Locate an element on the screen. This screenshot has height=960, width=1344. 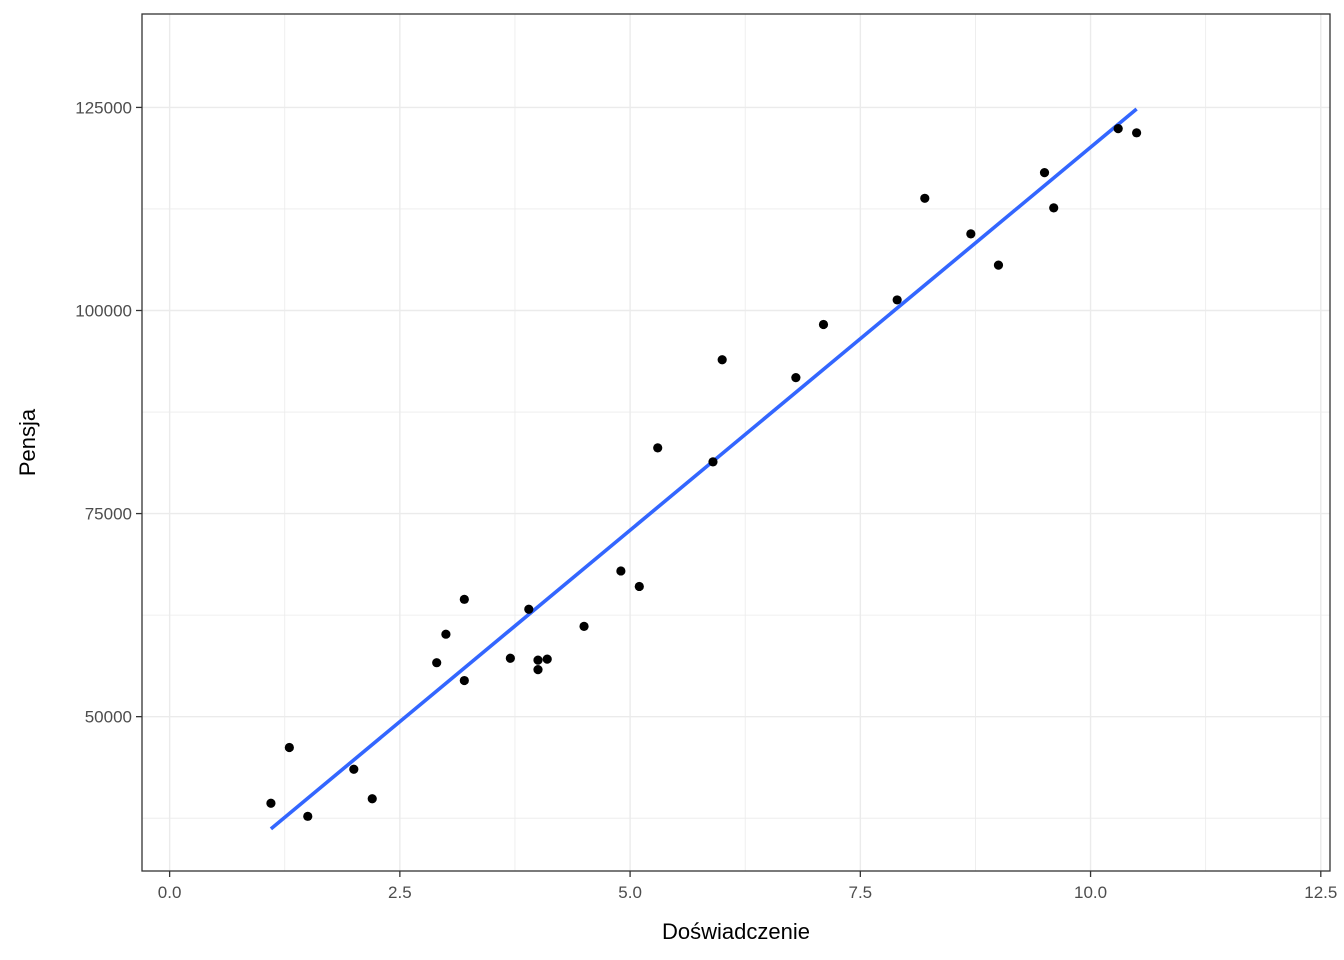
x-axis: 0.0 2.5 5.0 7.5 10.0 12.5 is located at coordinates (747, 886).